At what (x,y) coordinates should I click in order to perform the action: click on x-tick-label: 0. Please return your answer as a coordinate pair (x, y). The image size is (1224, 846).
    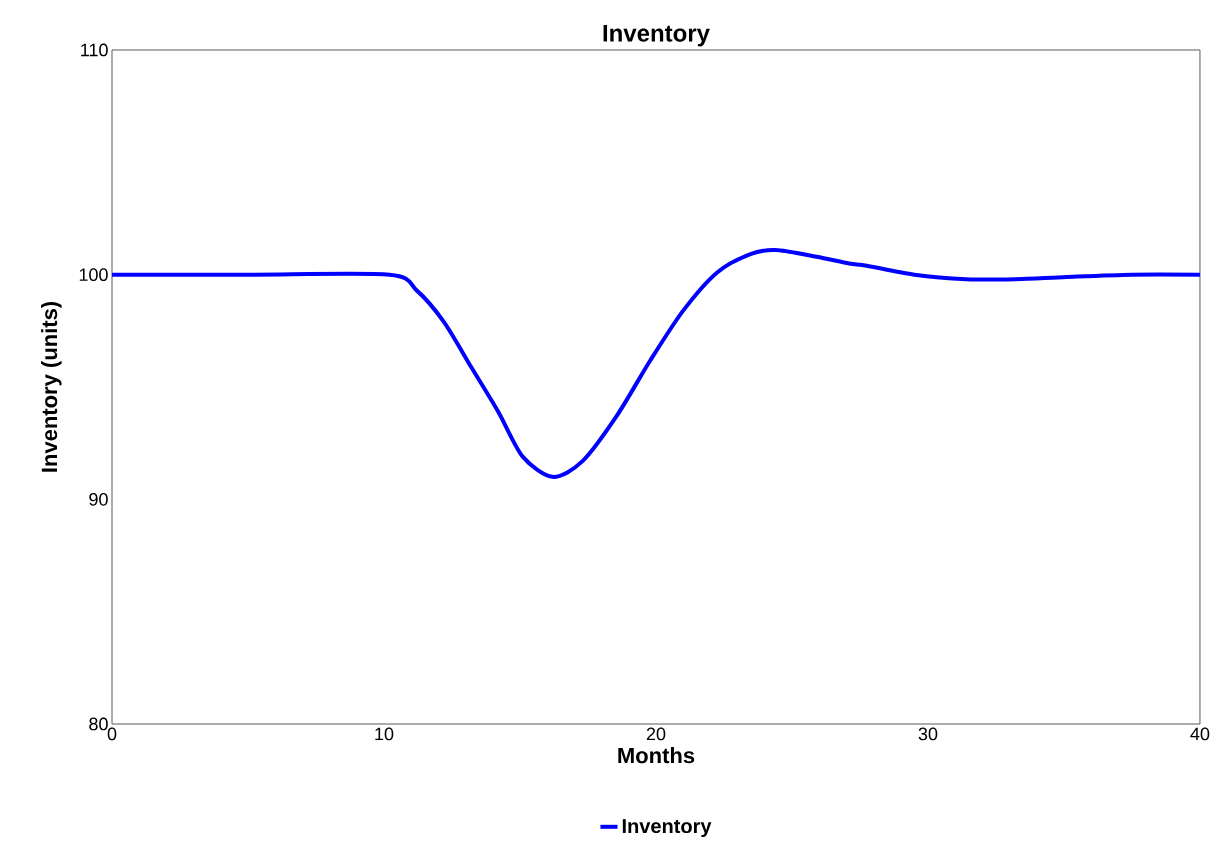
    Looking at the image, I should click on (112, 734).